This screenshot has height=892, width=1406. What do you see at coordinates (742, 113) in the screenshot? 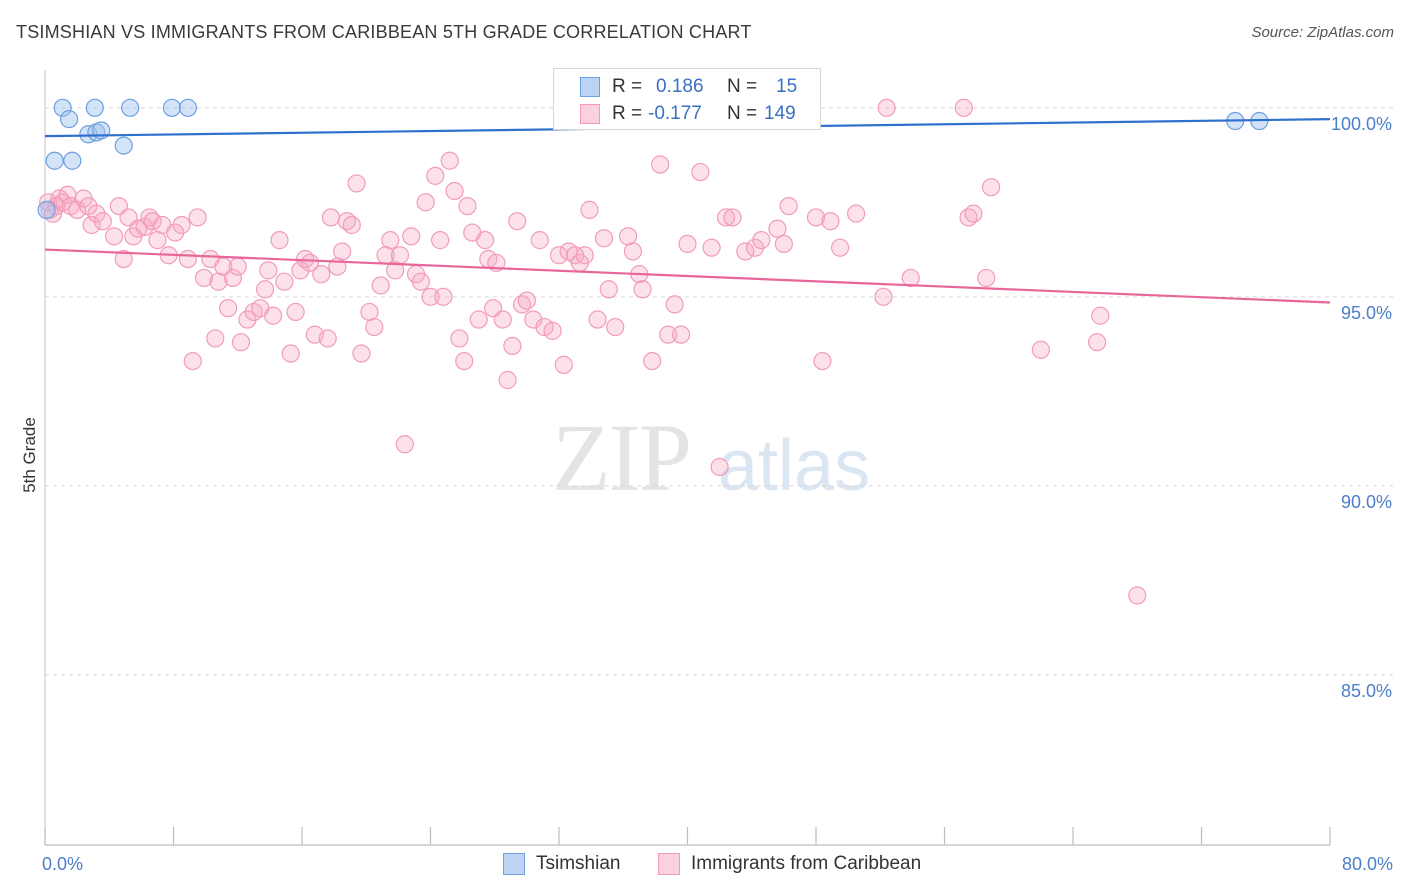
I see `legend-n-label: N =` at bounding box center [742, 113].